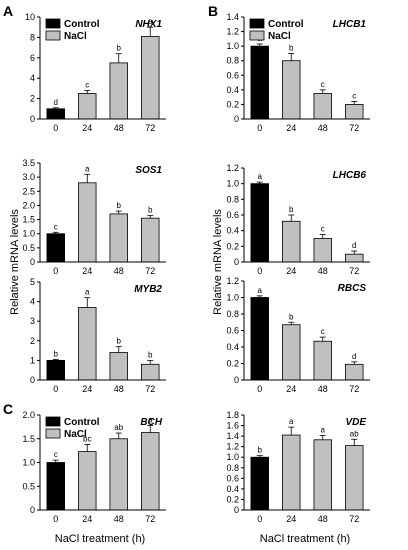 Image resolution: width=408 pixels, height=550 pixels. What do you see at coordinates (352, 288) in the screenshot?
I see `chart-title: RBCS` at bounding box center [352, 288].